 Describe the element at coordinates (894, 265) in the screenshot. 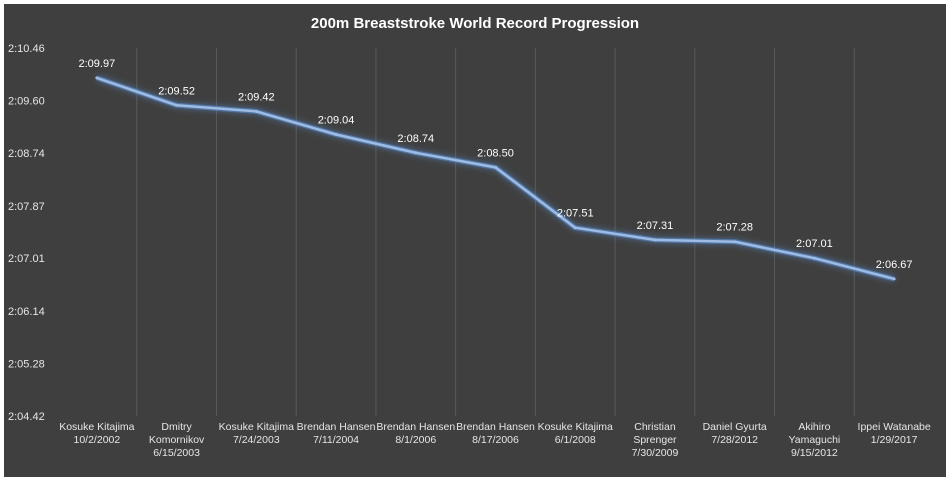

I see `data-label: 2:06.67` at that location.